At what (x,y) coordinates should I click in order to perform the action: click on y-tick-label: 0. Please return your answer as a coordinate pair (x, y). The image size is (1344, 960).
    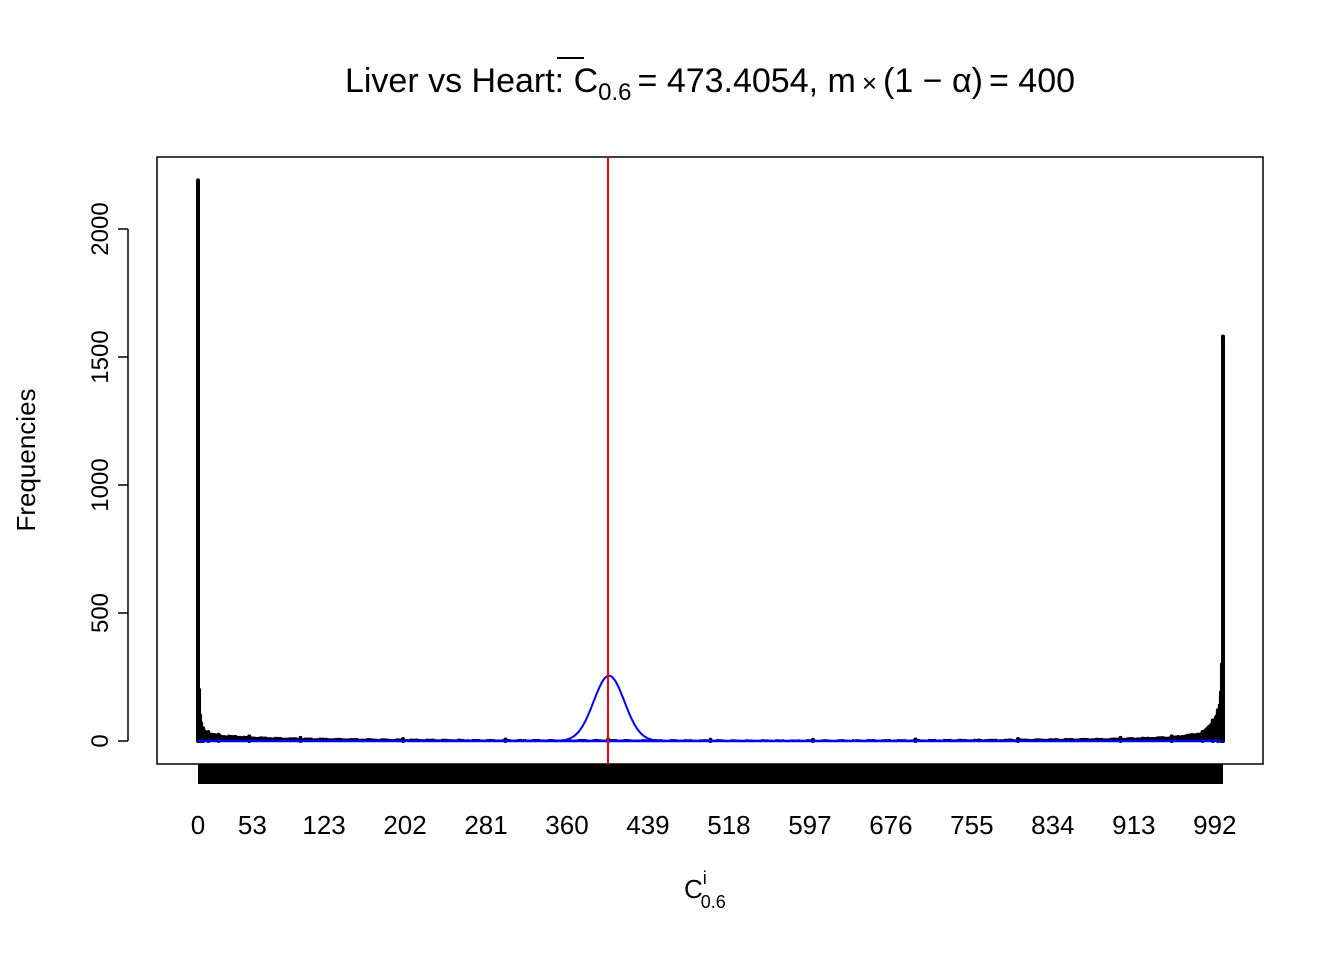
    Looking at the image, I should click on (100, 740).